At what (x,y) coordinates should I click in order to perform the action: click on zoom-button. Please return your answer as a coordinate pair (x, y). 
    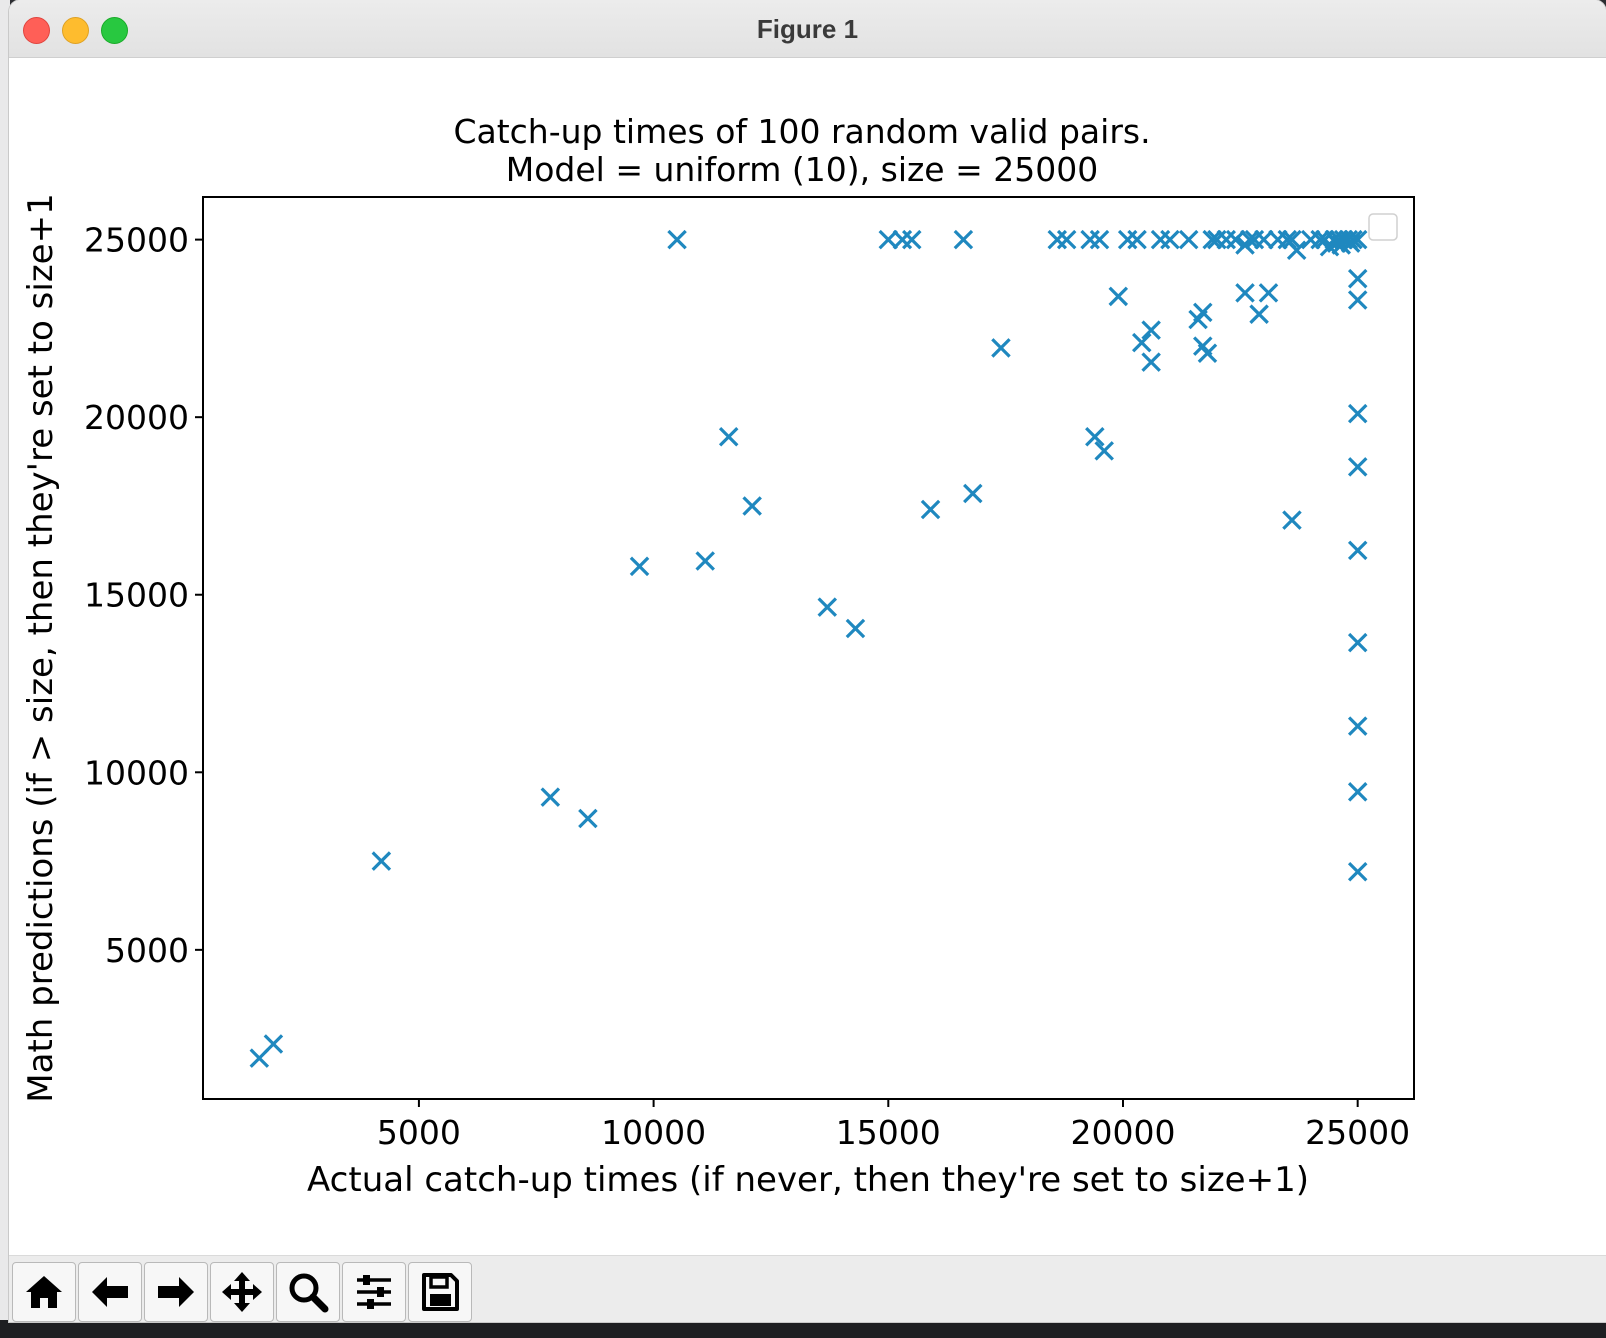
    Looking at the image, I should click on (308, 1292).